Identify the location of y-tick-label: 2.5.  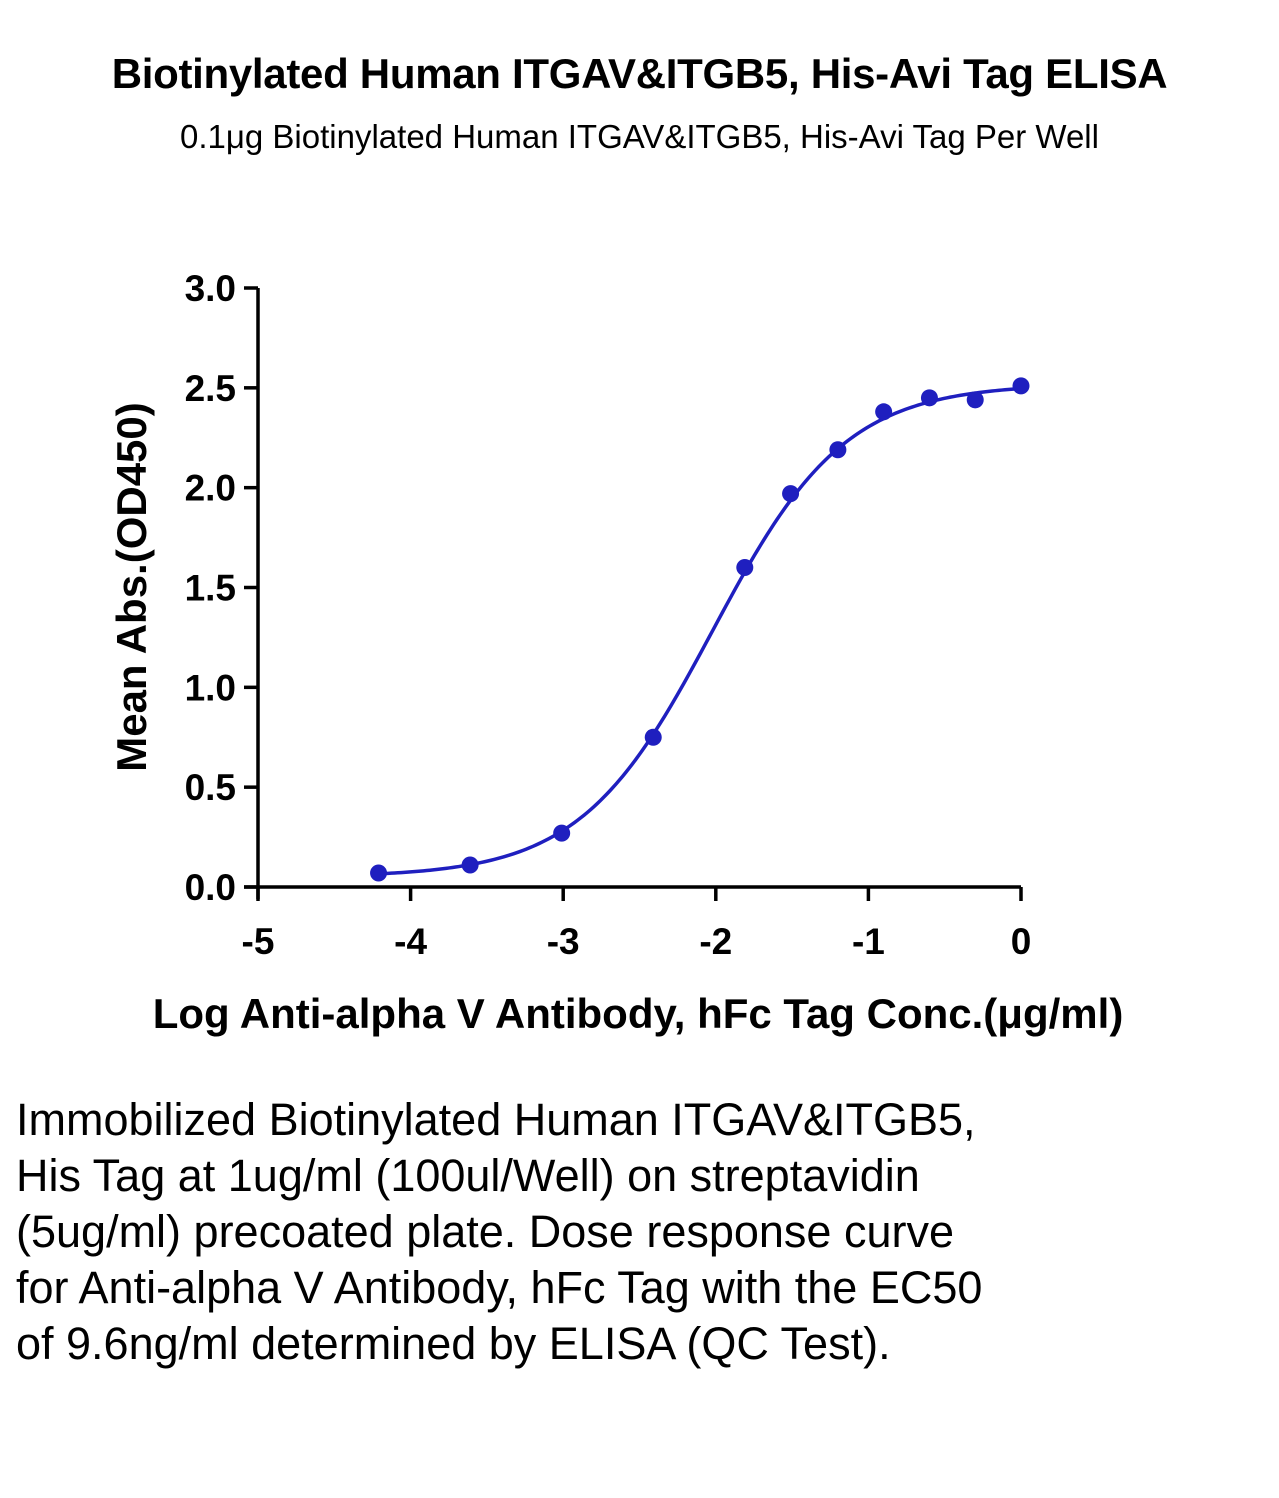
(210, 388).